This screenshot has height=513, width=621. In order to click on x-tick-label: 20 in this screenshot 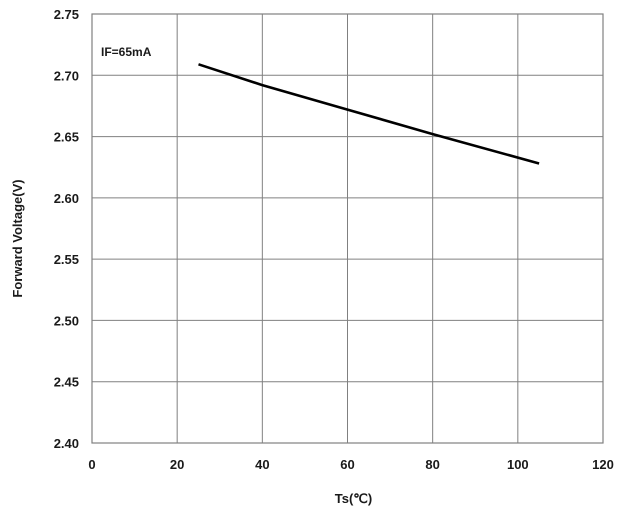, I will do `click(177, 464)`.